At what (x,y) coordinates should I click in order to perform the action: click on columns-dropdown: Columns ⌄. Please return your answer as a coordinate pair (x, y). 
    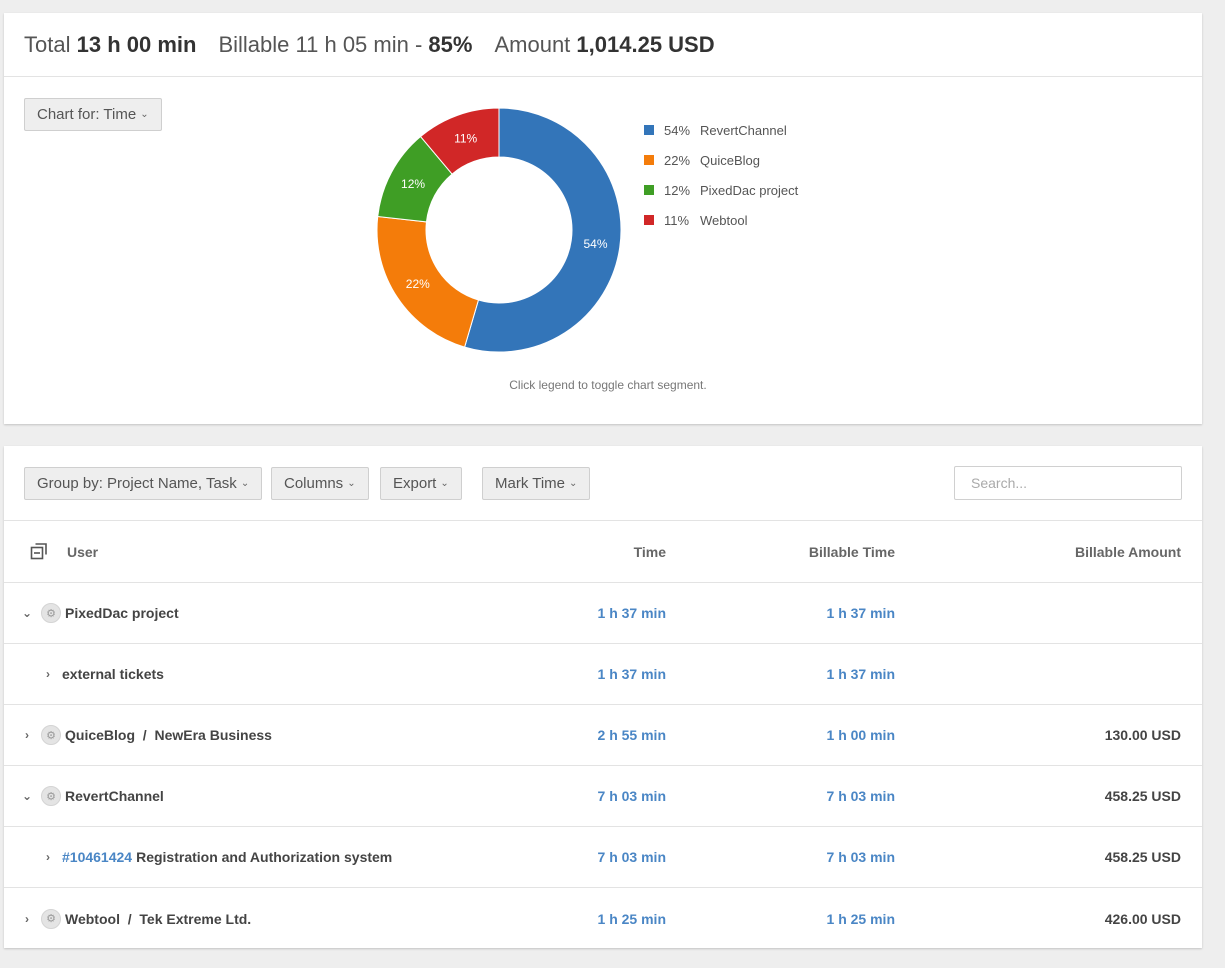
    Looking at the image, I should click on (320, 483).